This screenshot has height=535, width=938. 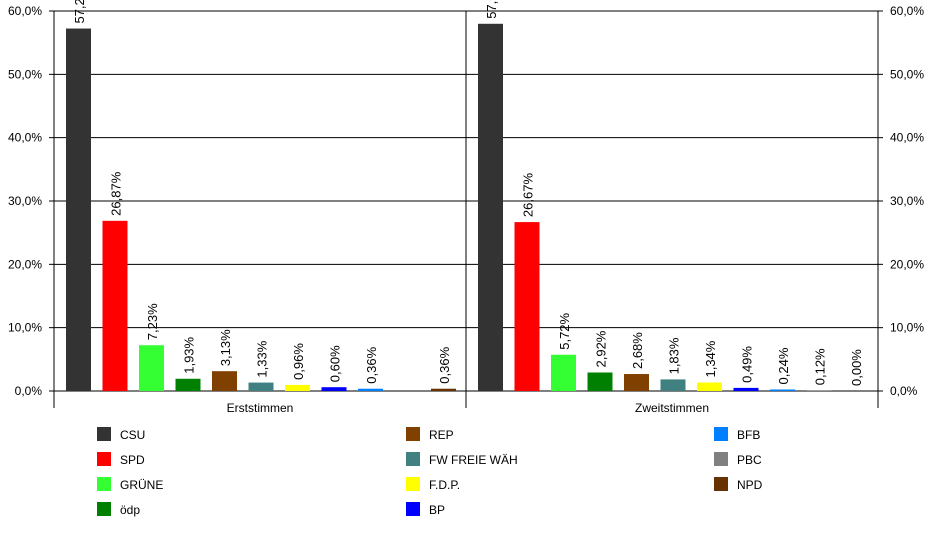 I want to click on y-tick-label-right: 60,0%, so click(x=907, y=11).